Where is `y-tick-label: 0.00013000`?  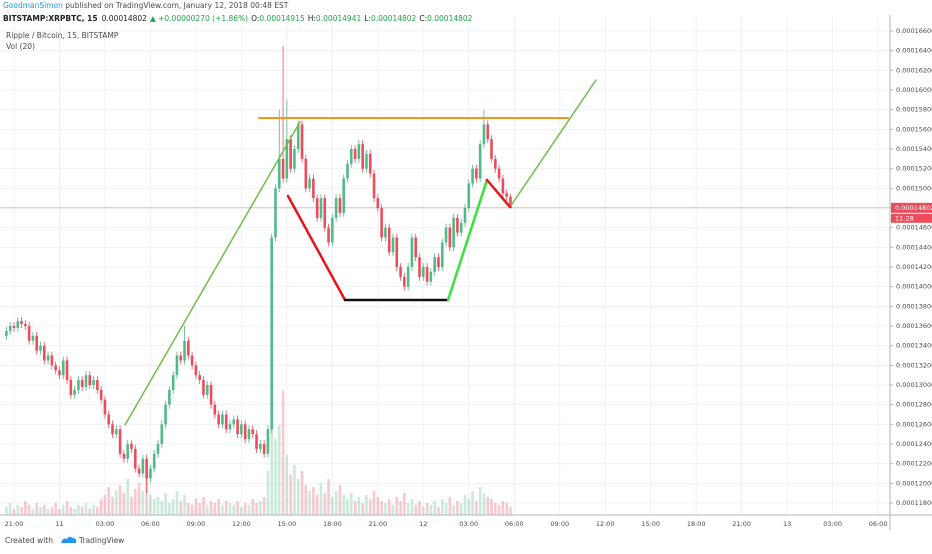 y-tick-label: 0.00013000 is located at coordinates (914, 385).